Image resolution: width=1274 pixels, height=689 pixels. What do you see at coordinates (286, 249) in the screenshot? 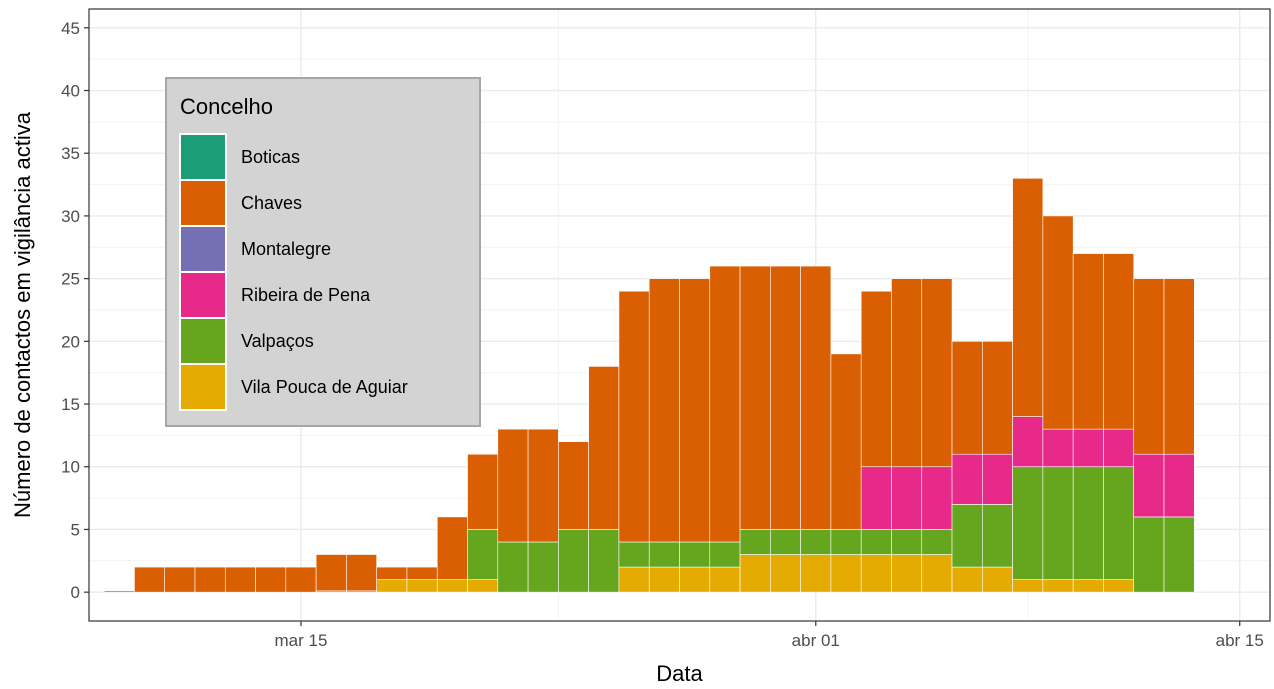
I see `legend-label: Montalegre` at bounding box center [286, 249].